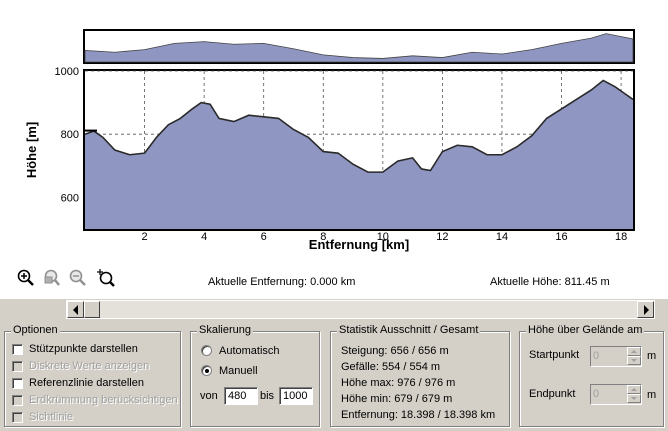  I want to click on label-end-point: Endpunkt, so click(552, 394).